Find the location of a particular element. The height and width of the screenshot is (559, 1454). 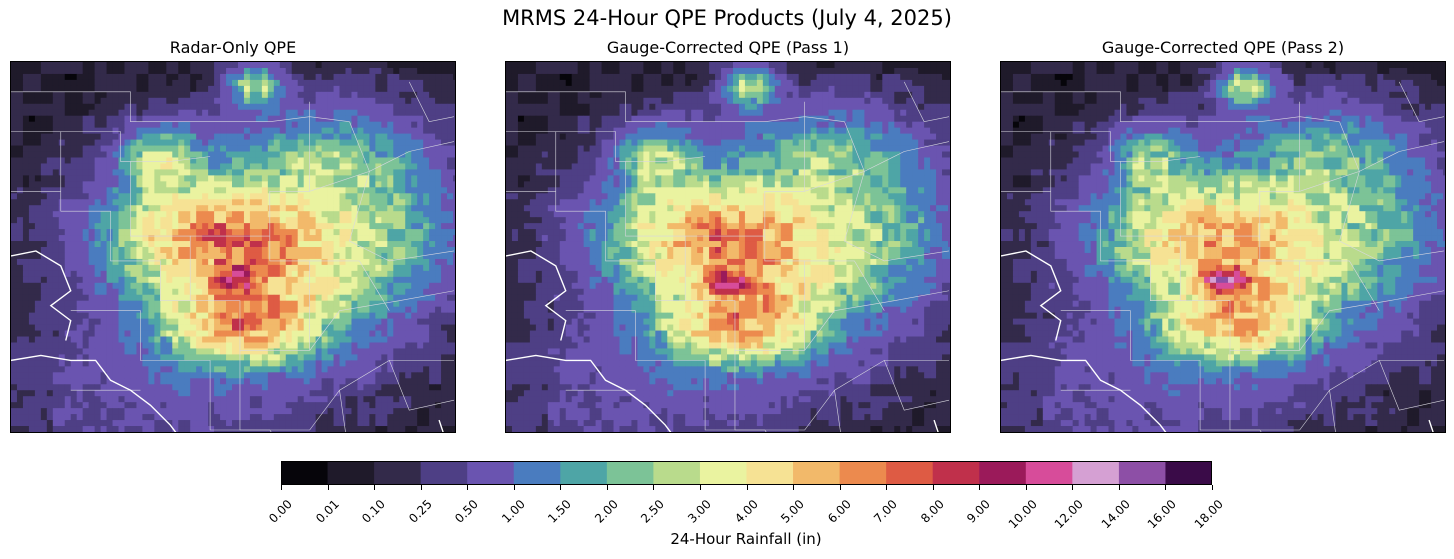

panel-title-pass-2: Gauge-Corrected QPE (Pass 2) is located at coordinates (1223, 47).